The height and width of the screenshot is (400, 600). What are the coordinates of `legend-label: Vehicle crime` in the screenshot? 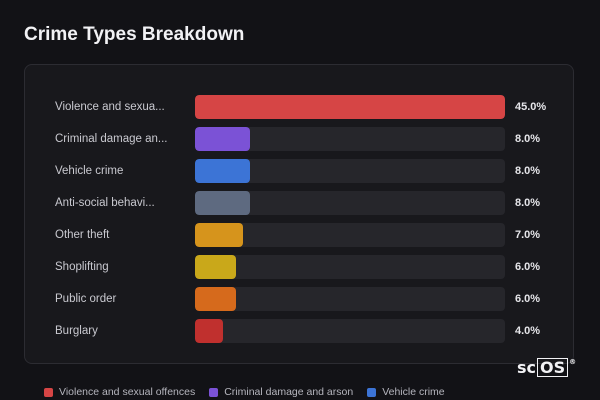 It's located at (413, 392).